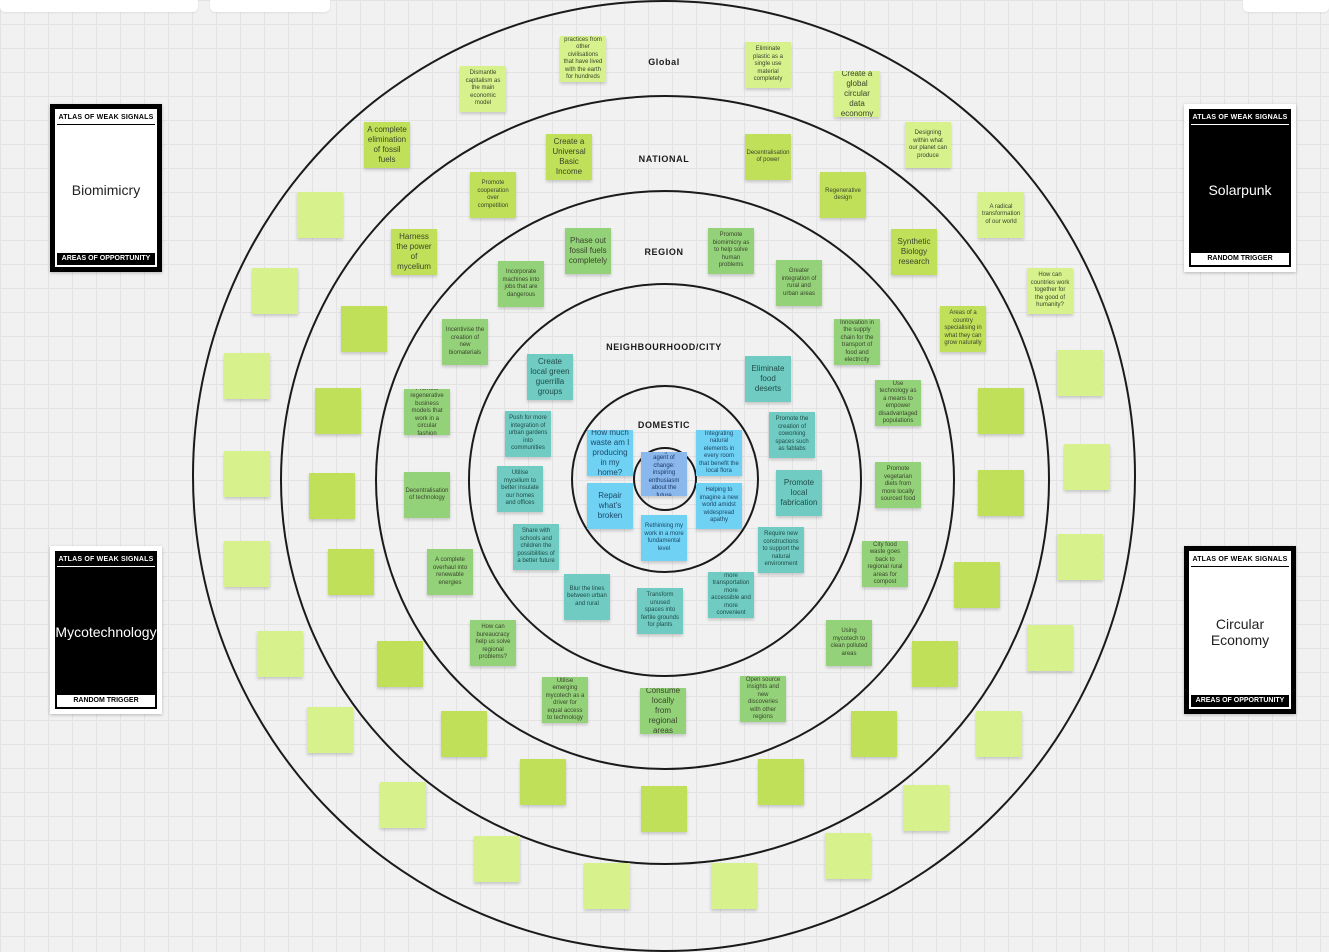 The image size is (1329, 952). Describe the element at coordinates (914, 252) in the screenshot. I see `sticky-note: Synthetic Biology research` at that location.